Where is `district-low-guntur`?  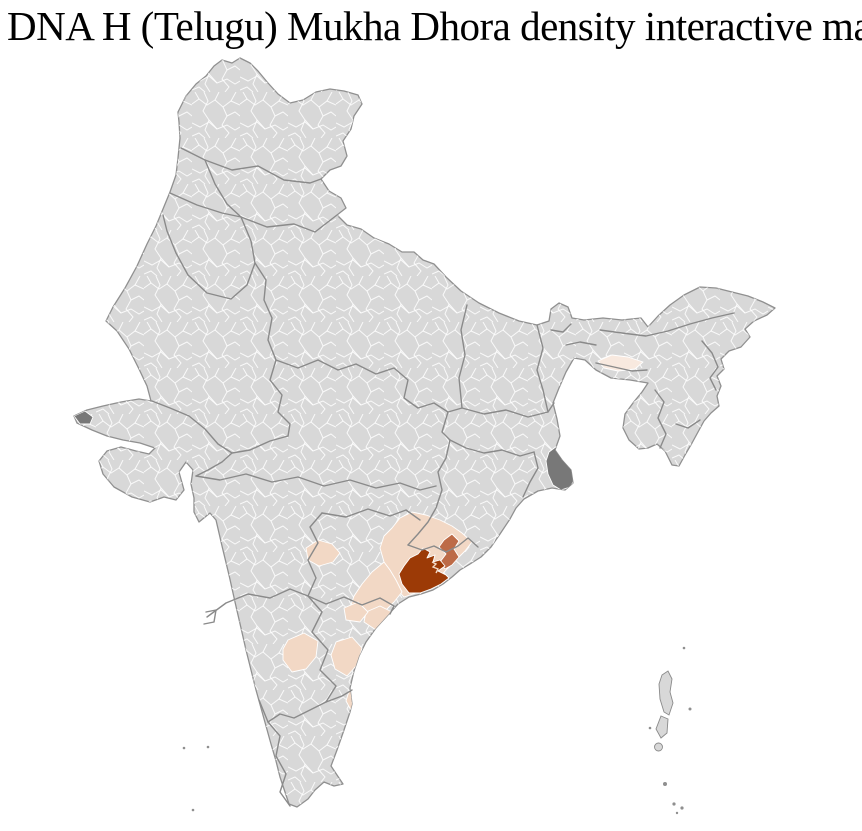 district-low-guntur is located at coordinates (356, 612).